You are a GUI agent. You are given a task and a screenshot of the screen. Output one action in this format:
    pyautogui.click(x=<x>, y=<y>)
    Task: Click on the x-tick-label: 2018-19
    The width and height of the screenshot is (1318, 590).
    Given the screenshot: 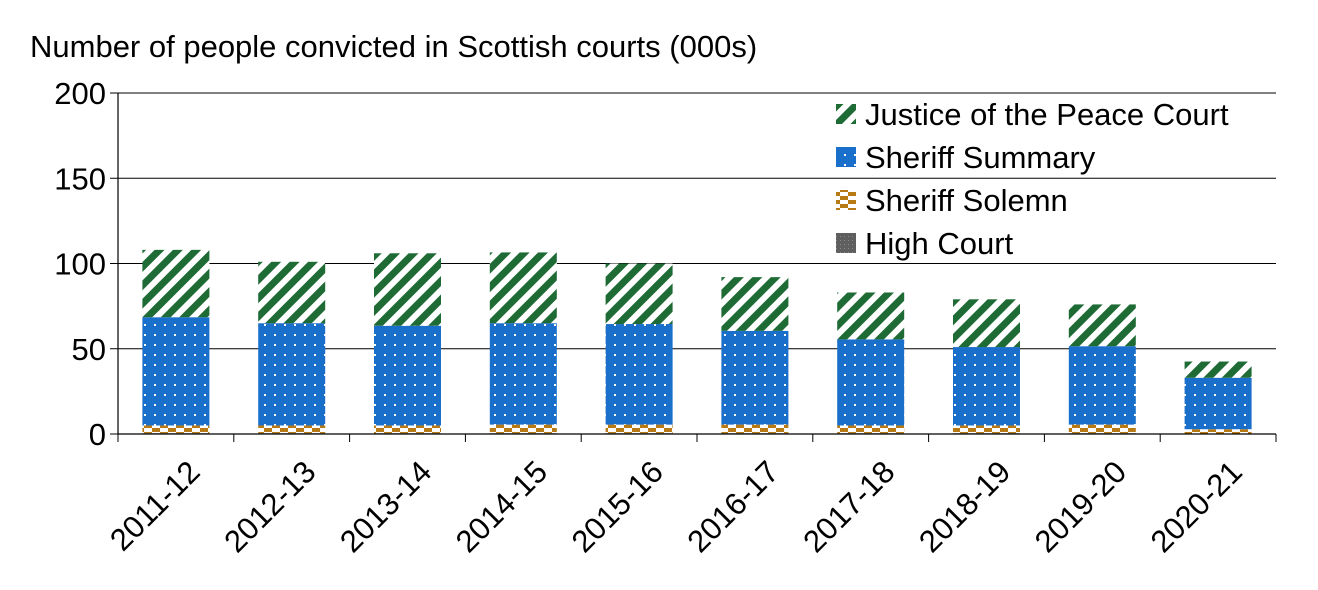 What is the action you would take?
    pyautogui.click(x=964, y=506)
    